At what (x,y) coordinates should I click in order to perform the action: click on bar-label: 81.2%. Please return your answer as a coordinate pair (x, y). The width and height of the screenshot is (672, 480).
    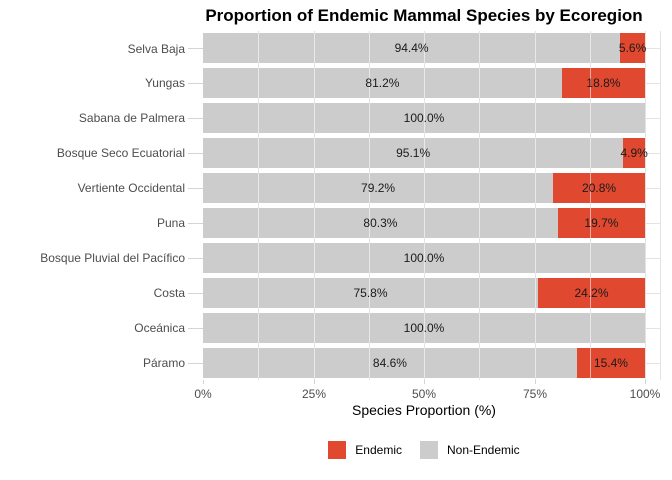
    Looking at the image, I should click on (382, 83).